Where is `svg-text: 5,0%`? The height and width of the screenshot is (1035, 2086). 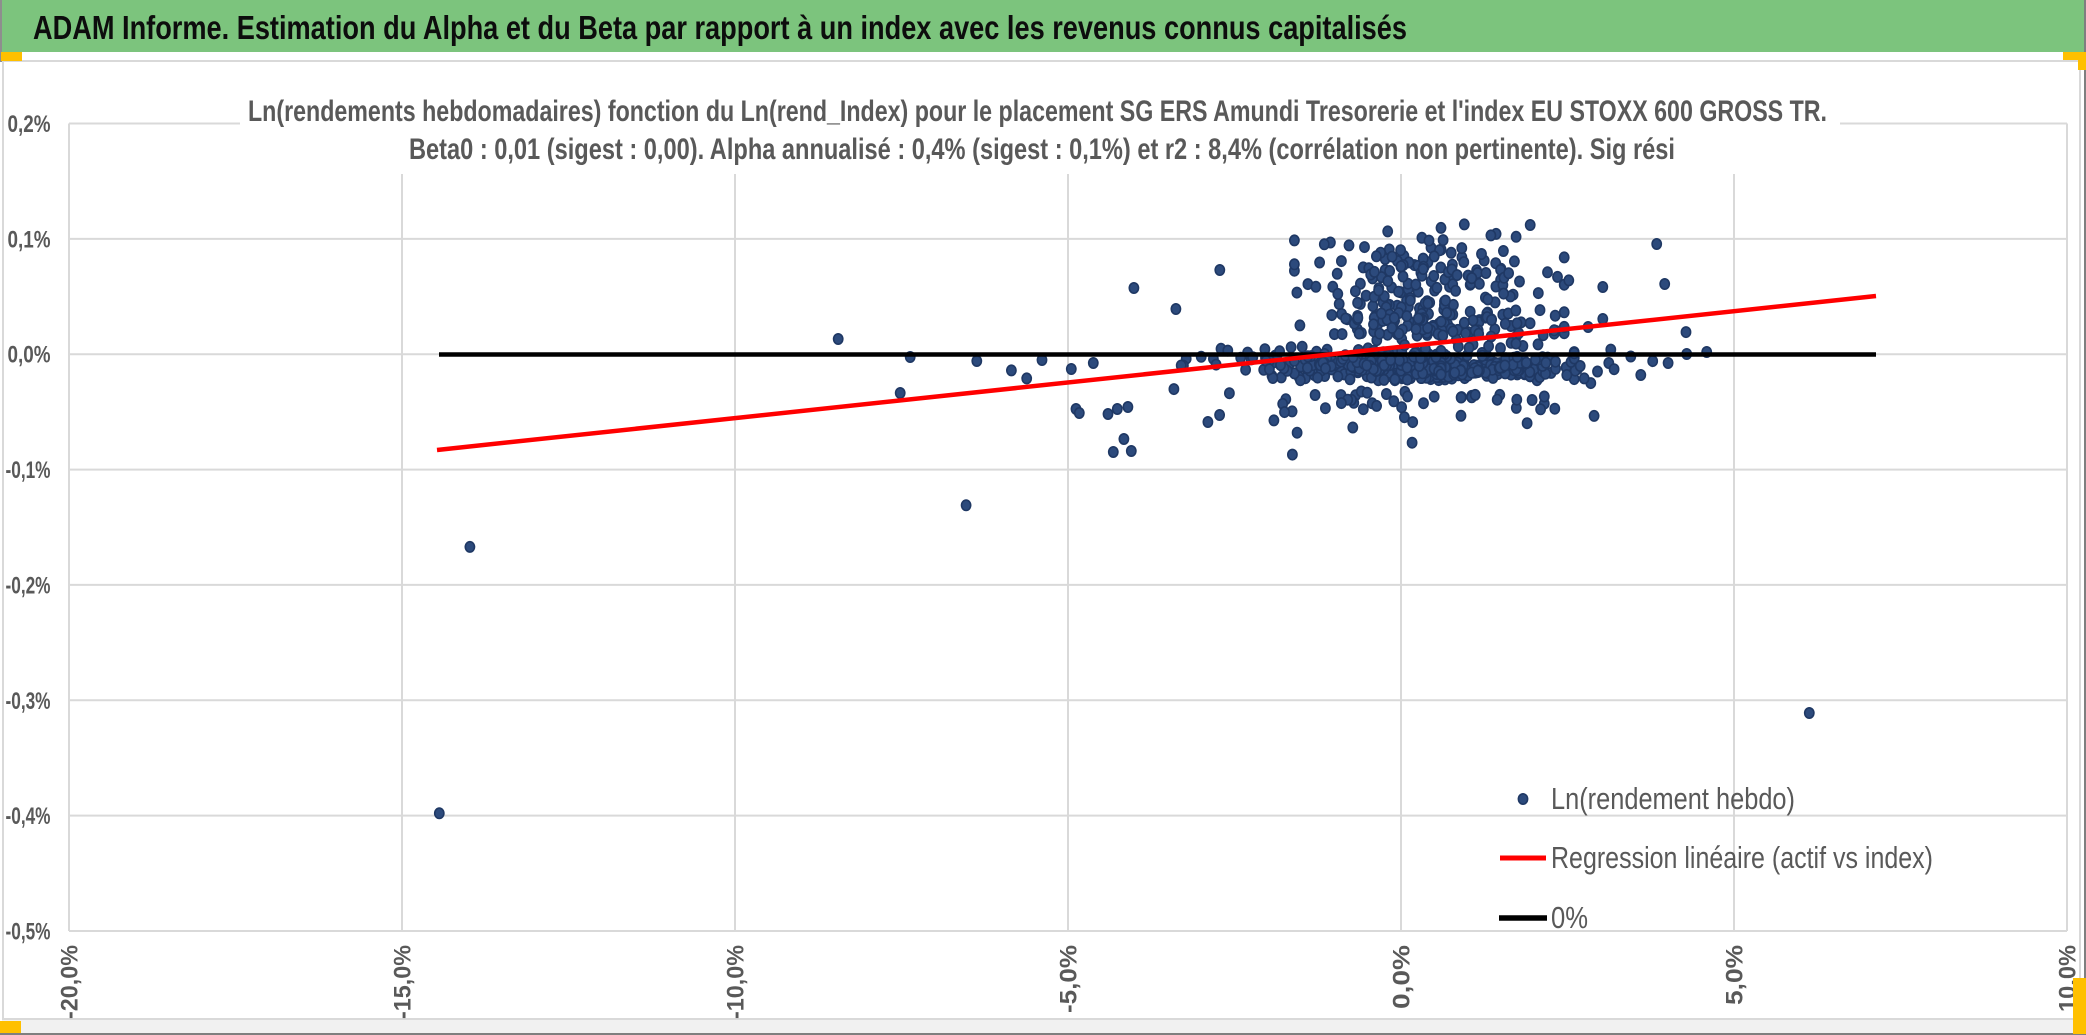
svg-text: 5,0% is located at coordinates (1735, 975).